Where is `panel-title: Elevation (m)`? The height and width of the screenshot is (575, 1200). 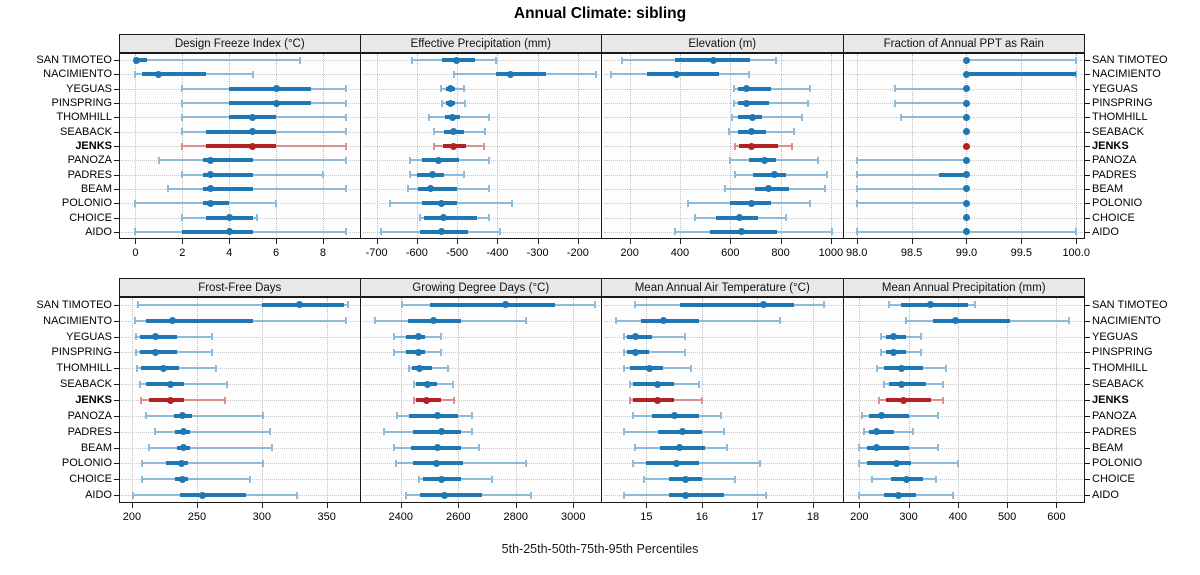
panel-title: Elevation (m) is located at coordinates (722, 43).